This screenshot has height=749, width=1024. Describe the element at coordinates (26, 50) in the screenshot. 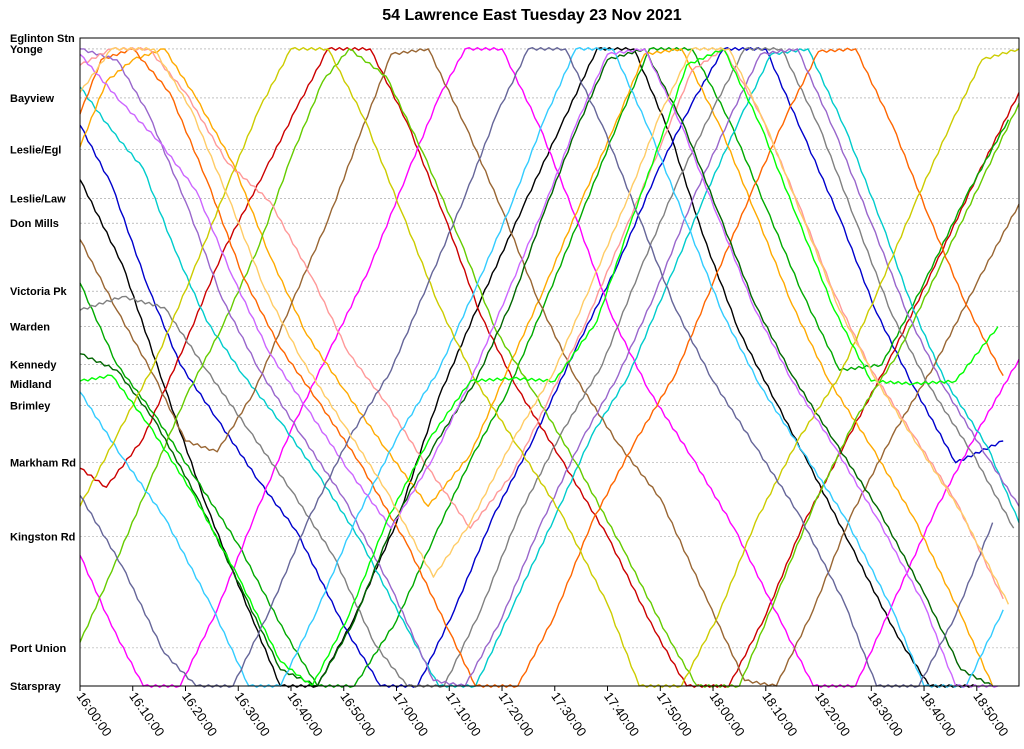

I see `stop-label: Yonge` at that location.